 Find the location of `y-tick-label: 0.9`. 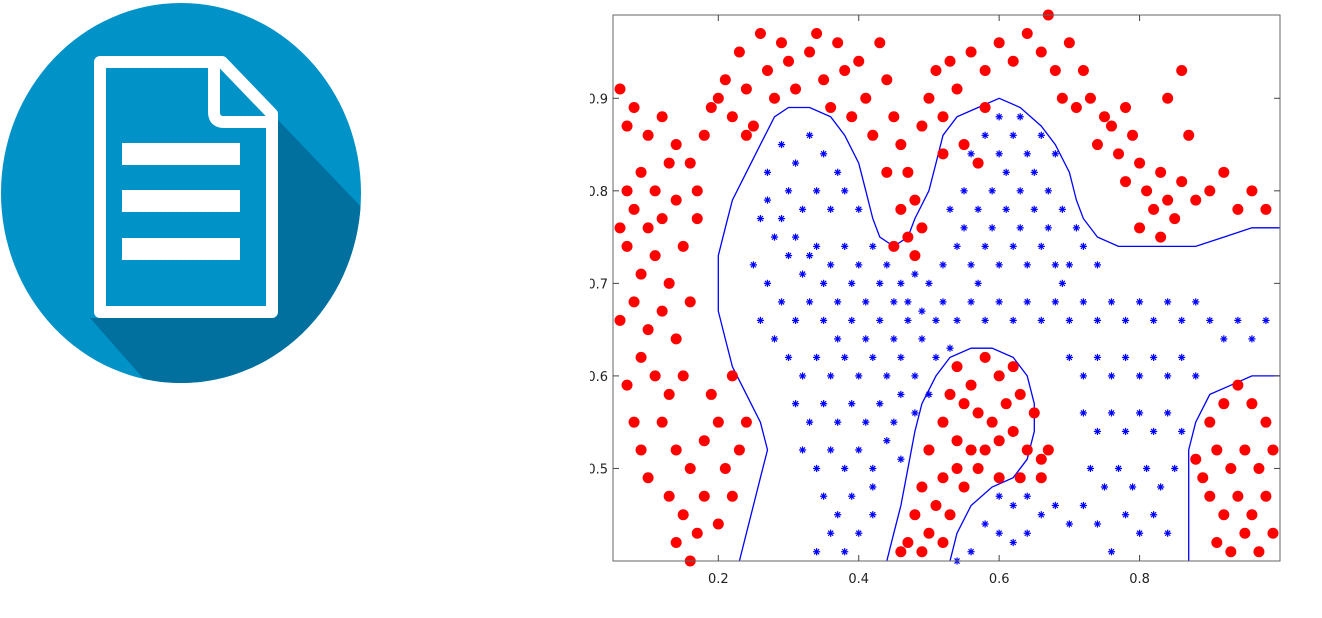

y-tick-label: 0.9 is located at coordinates (599, 99).